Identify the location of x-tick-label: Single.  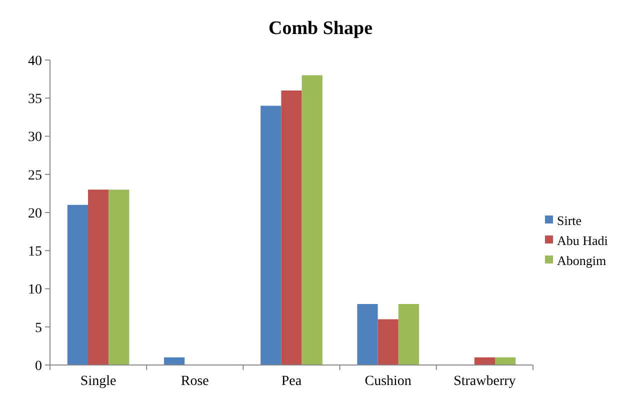
(98, 381).